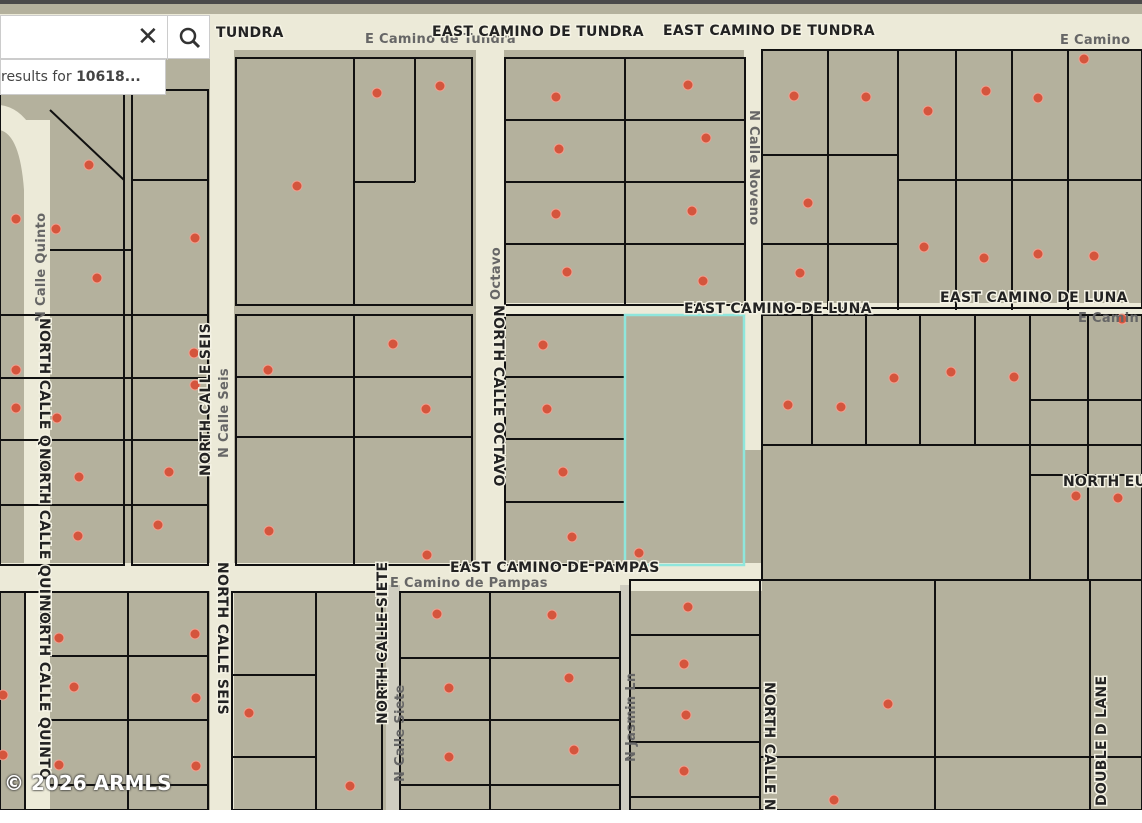 The width and height of the screenshot is (1142, 823). What do you see at coordinates (496, 273) in the screenshot?
I see `road-label: Octavo` at bounding box center [496, 273].